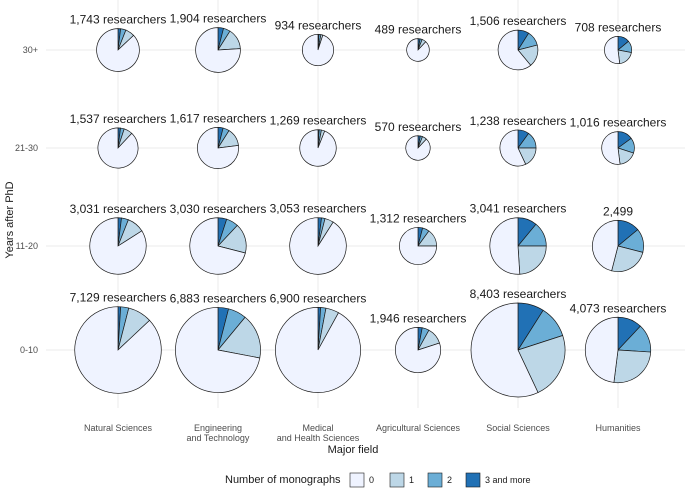 This screenshot has width=685, height=489. Describe the element at coordinates (218, 428) in the screenshot. I see `x-tick-label: Engineering` at that location.